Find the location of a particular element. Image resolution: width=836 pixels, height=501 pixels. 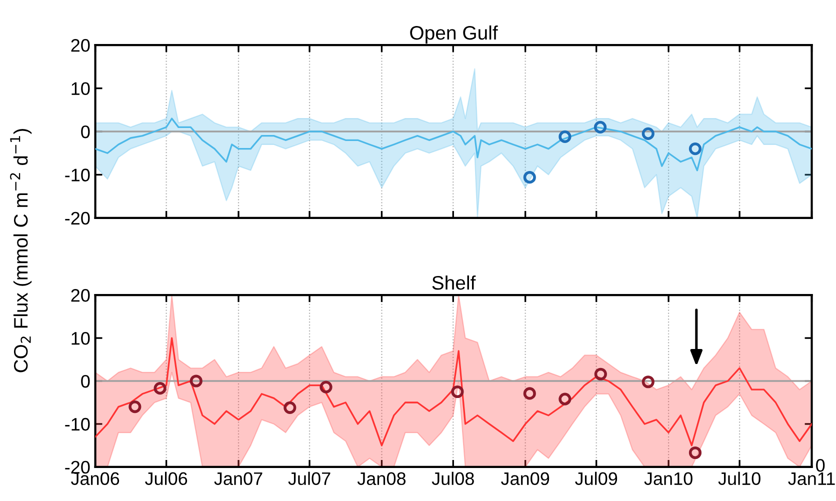

chart-title: Open Gulf is located at coordinates (454, 34).